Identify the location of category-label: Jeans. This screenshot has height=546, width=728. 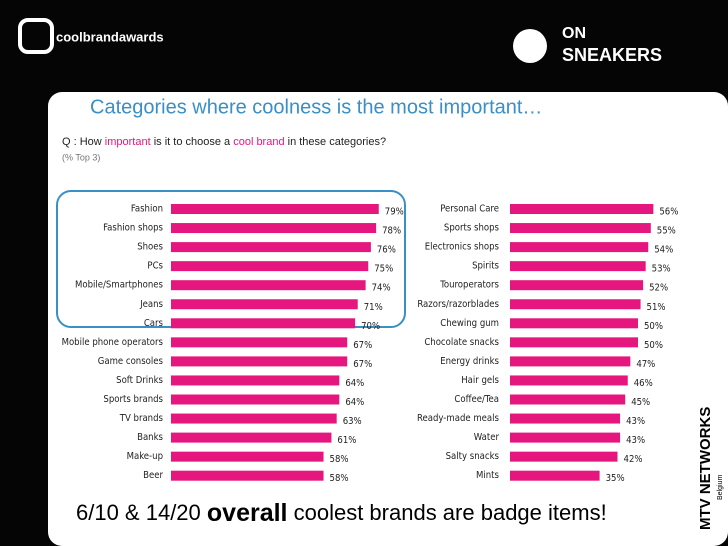
(151, 304).